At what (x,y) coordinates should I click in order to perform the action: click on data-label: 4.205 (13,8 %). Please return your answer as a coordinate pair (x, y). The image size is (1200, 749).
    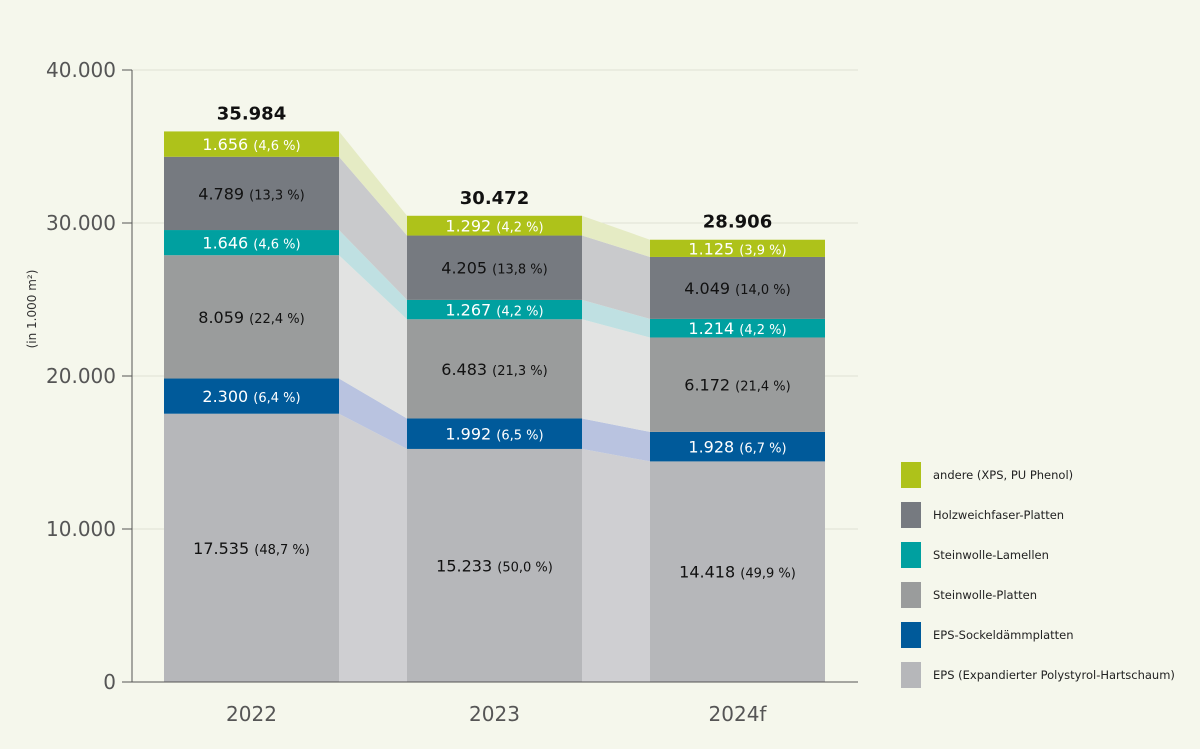
    Looking at the image, I should click on (494, 268).